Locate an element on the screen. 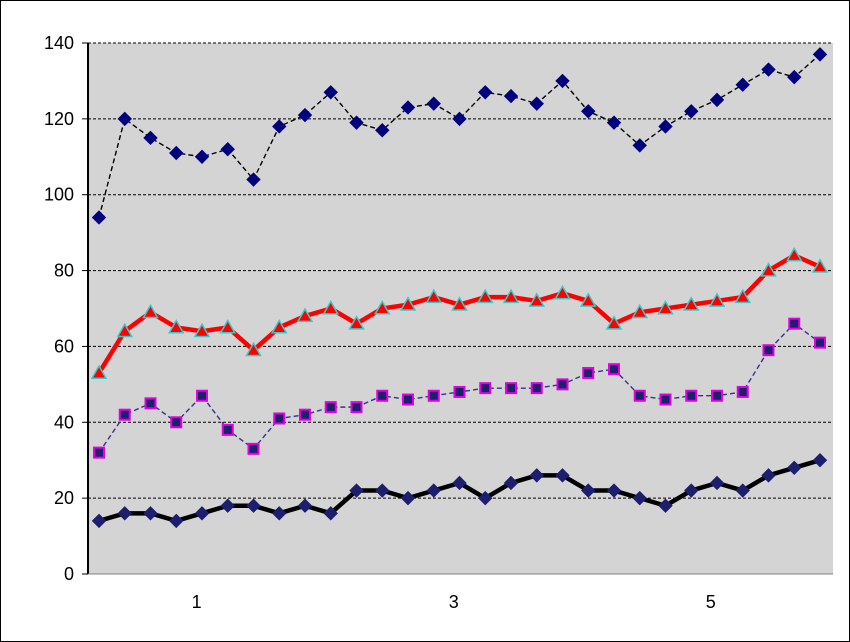 This screenshot has width=850, height=642. x-tick-label: 3 is located at coordinates (454, 602).